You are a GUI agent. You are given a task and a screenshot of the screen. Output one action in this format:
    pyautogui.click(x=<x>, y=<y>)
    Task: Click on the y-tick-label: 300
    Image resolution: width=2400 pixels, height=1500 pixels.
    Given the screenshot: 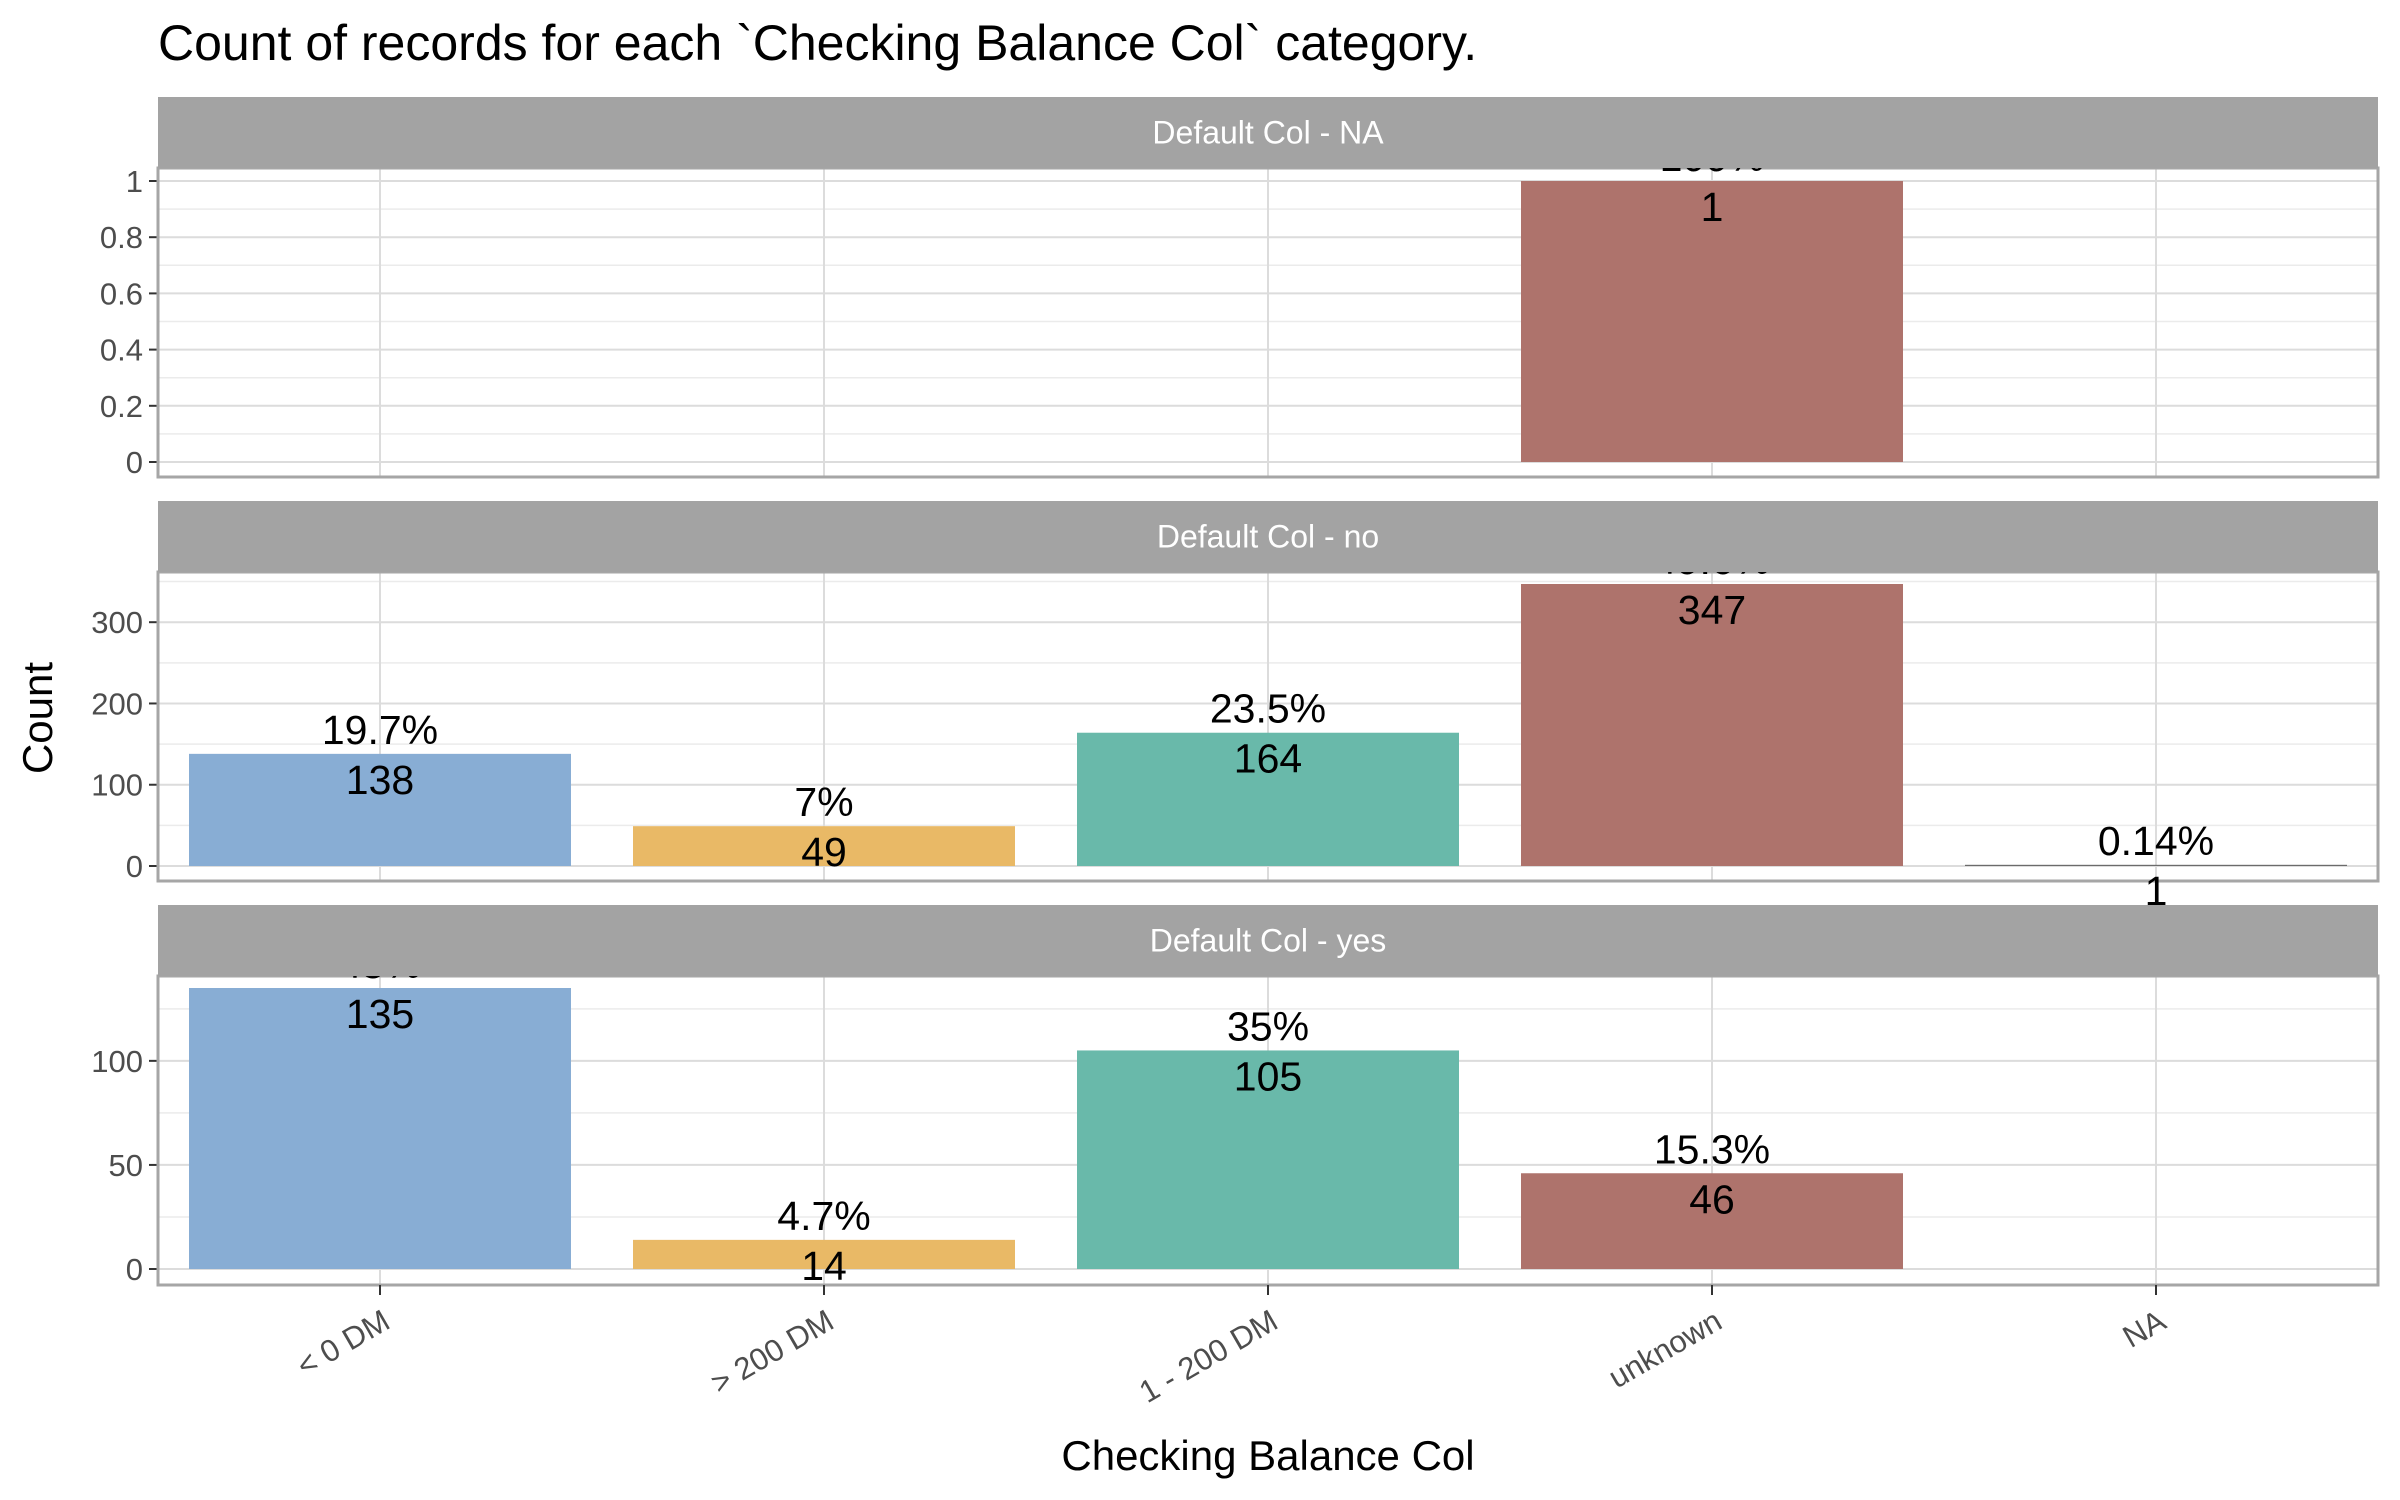 What is the action you would take?
    pyautogui.click(x=117, y=622)
    